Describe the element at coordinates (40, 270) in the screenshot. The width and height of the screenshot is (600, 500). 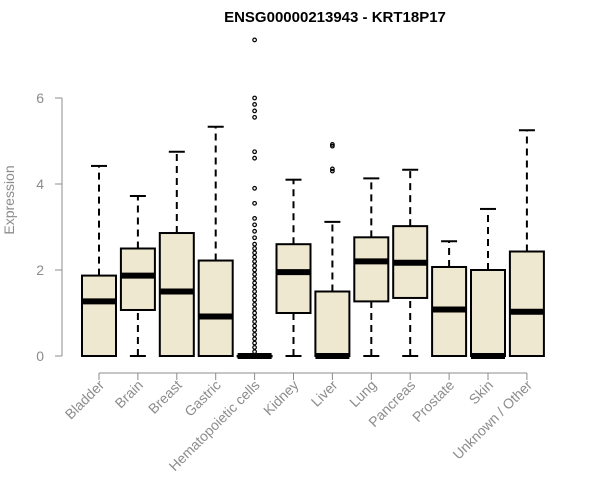
I see `y-tick-label: 2` at that location.